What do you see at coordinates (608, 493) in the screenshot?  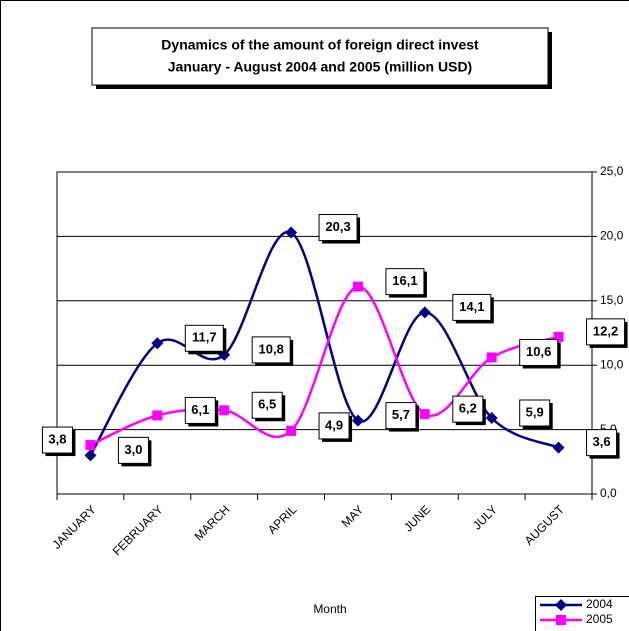 I see `y-tick-label: 0,0` at bounding box center [608, 493].